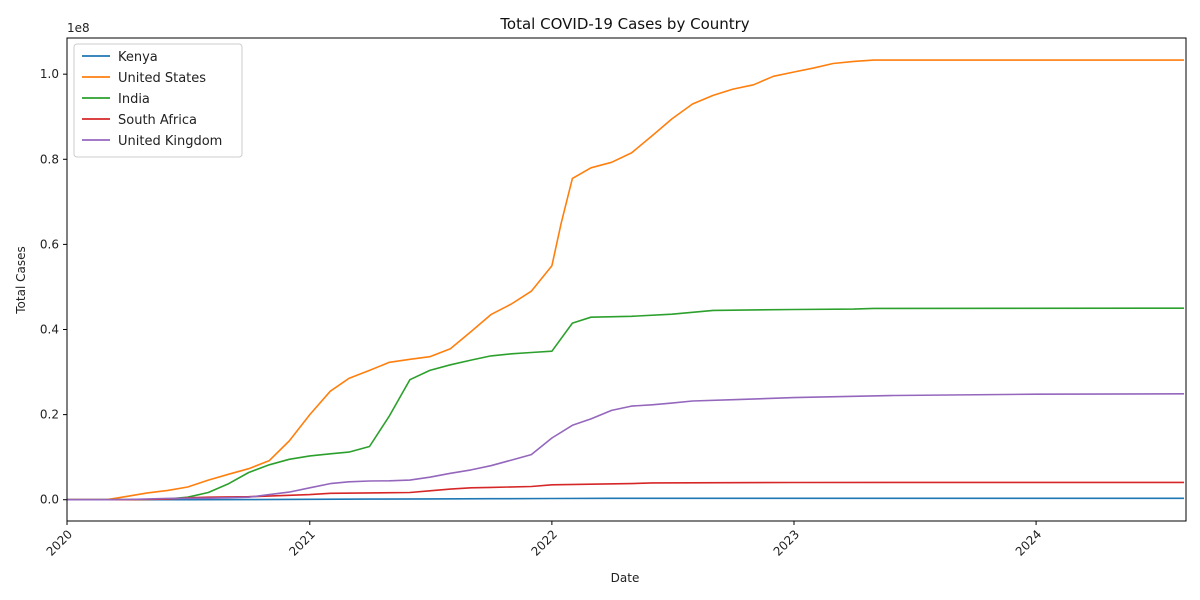  I want to click on legend-label: United States, so click(162, 78).